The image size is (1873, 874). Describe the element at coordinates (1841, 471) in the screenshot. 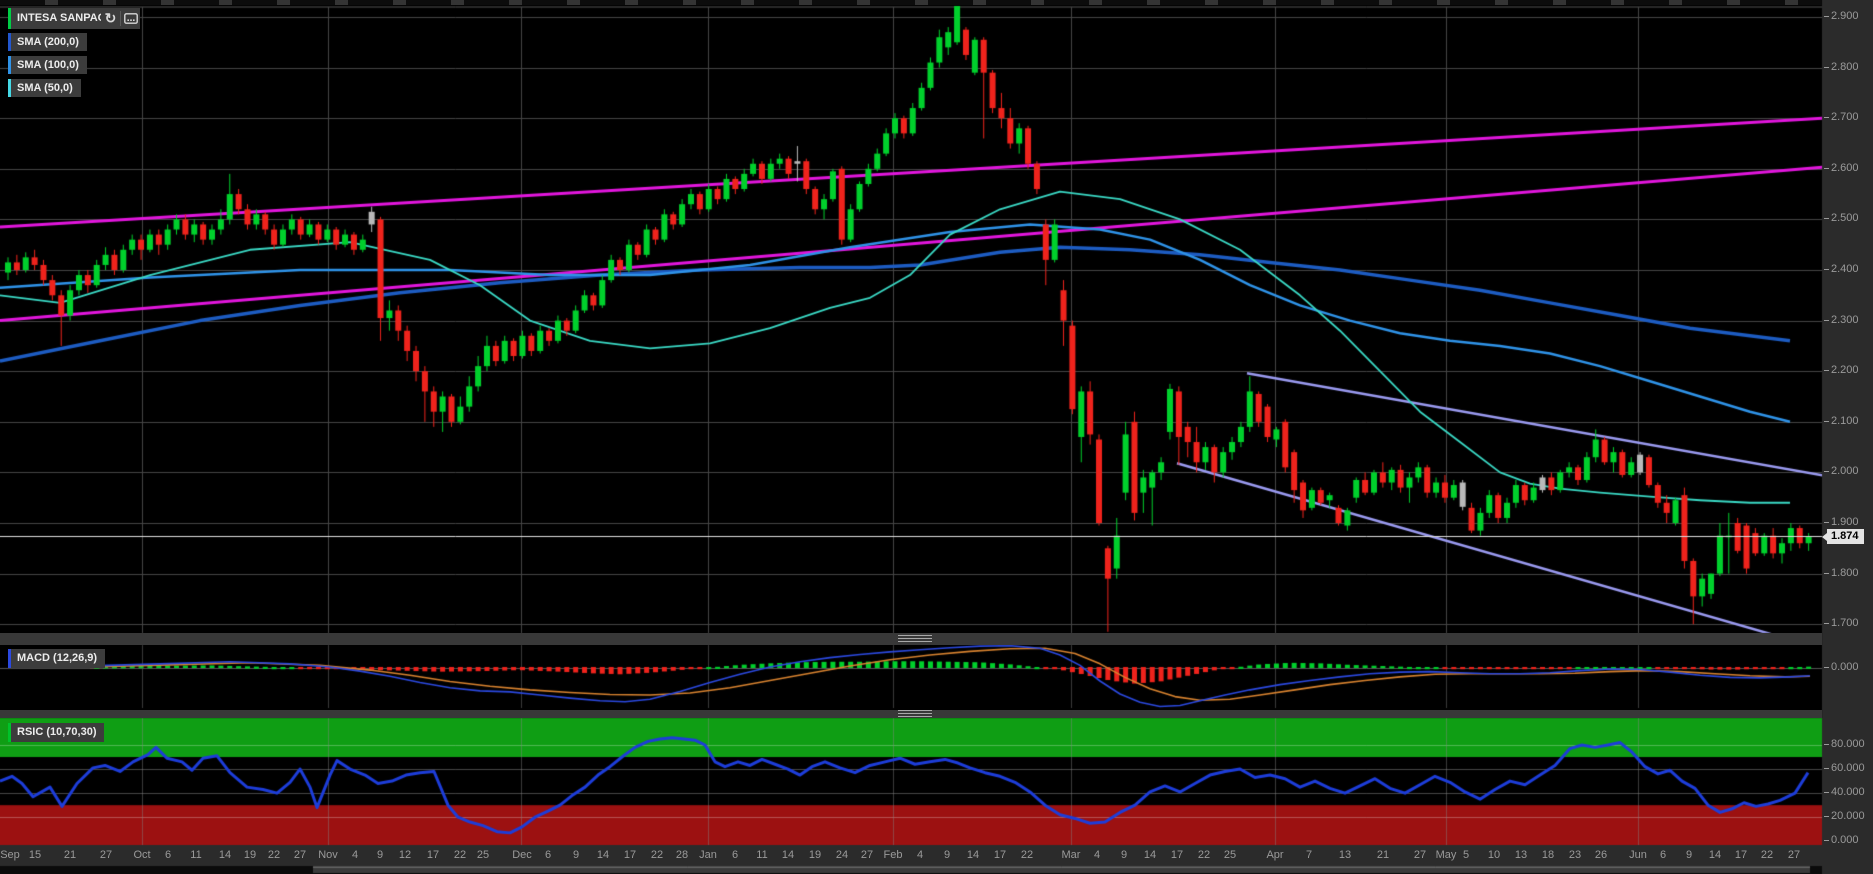

I see `price-axis-label: 2.000` at that location.